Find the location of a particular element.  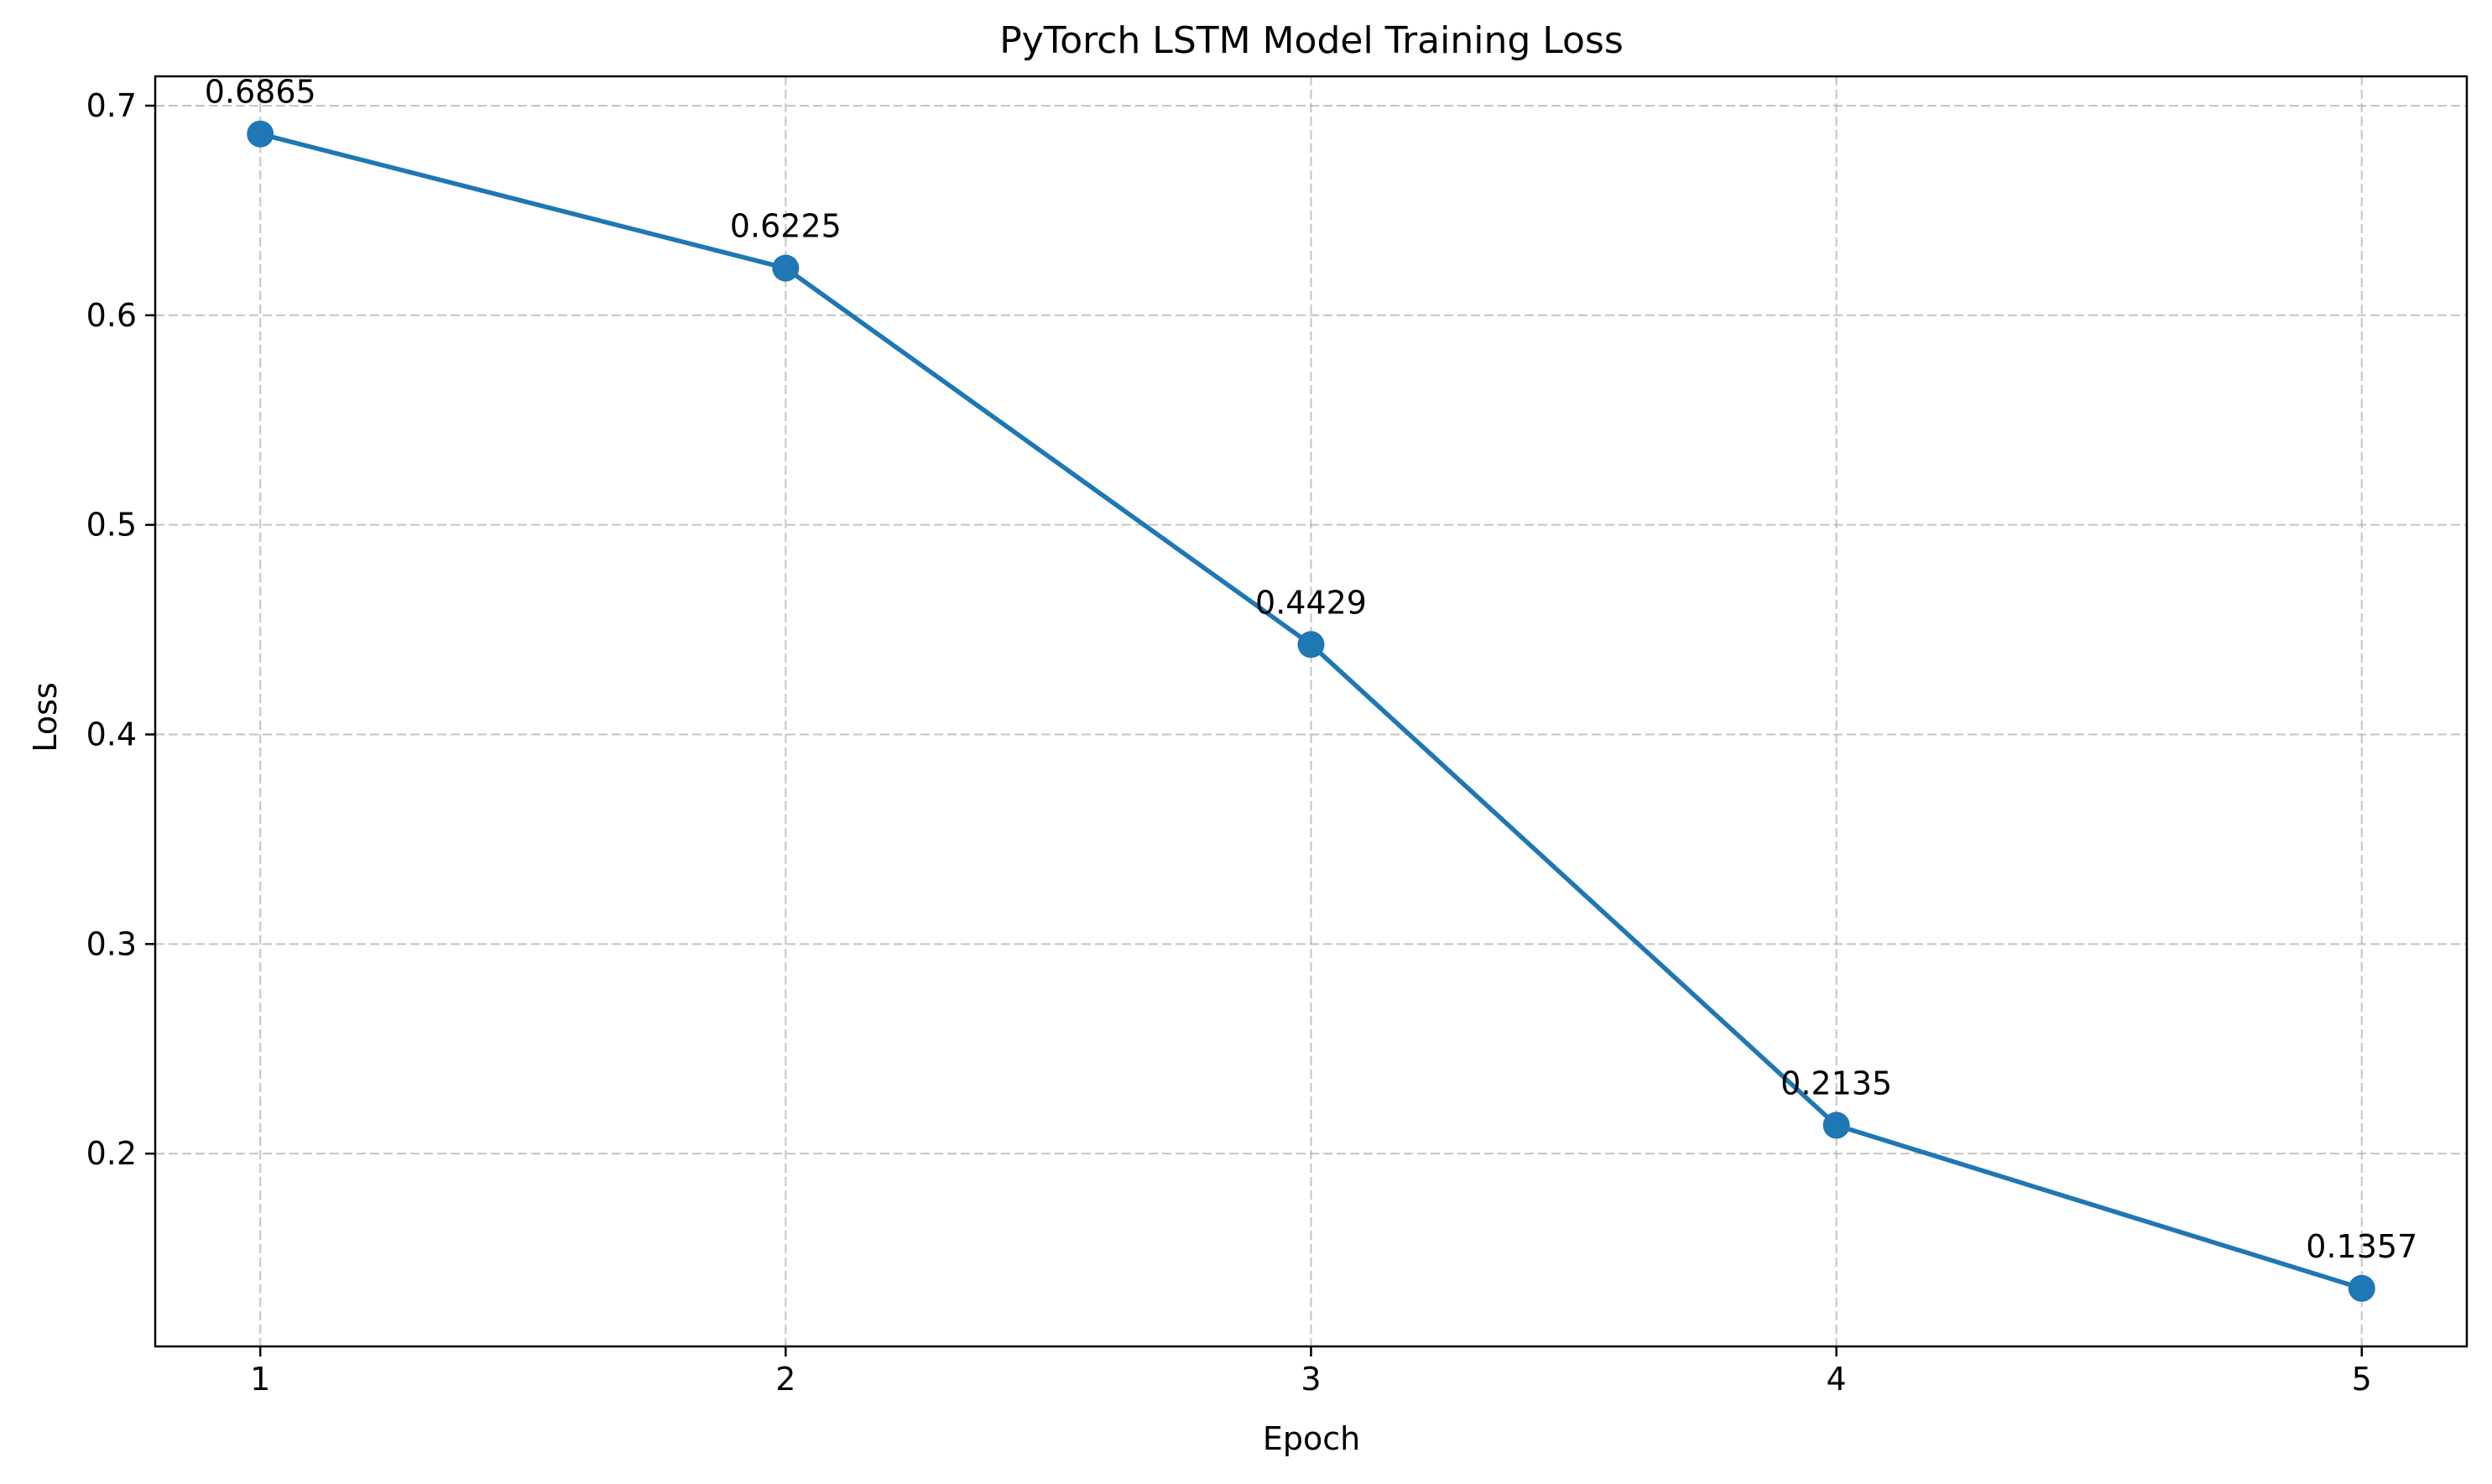

y-tick-label: 0.3 is located at coordinates (111, 943).